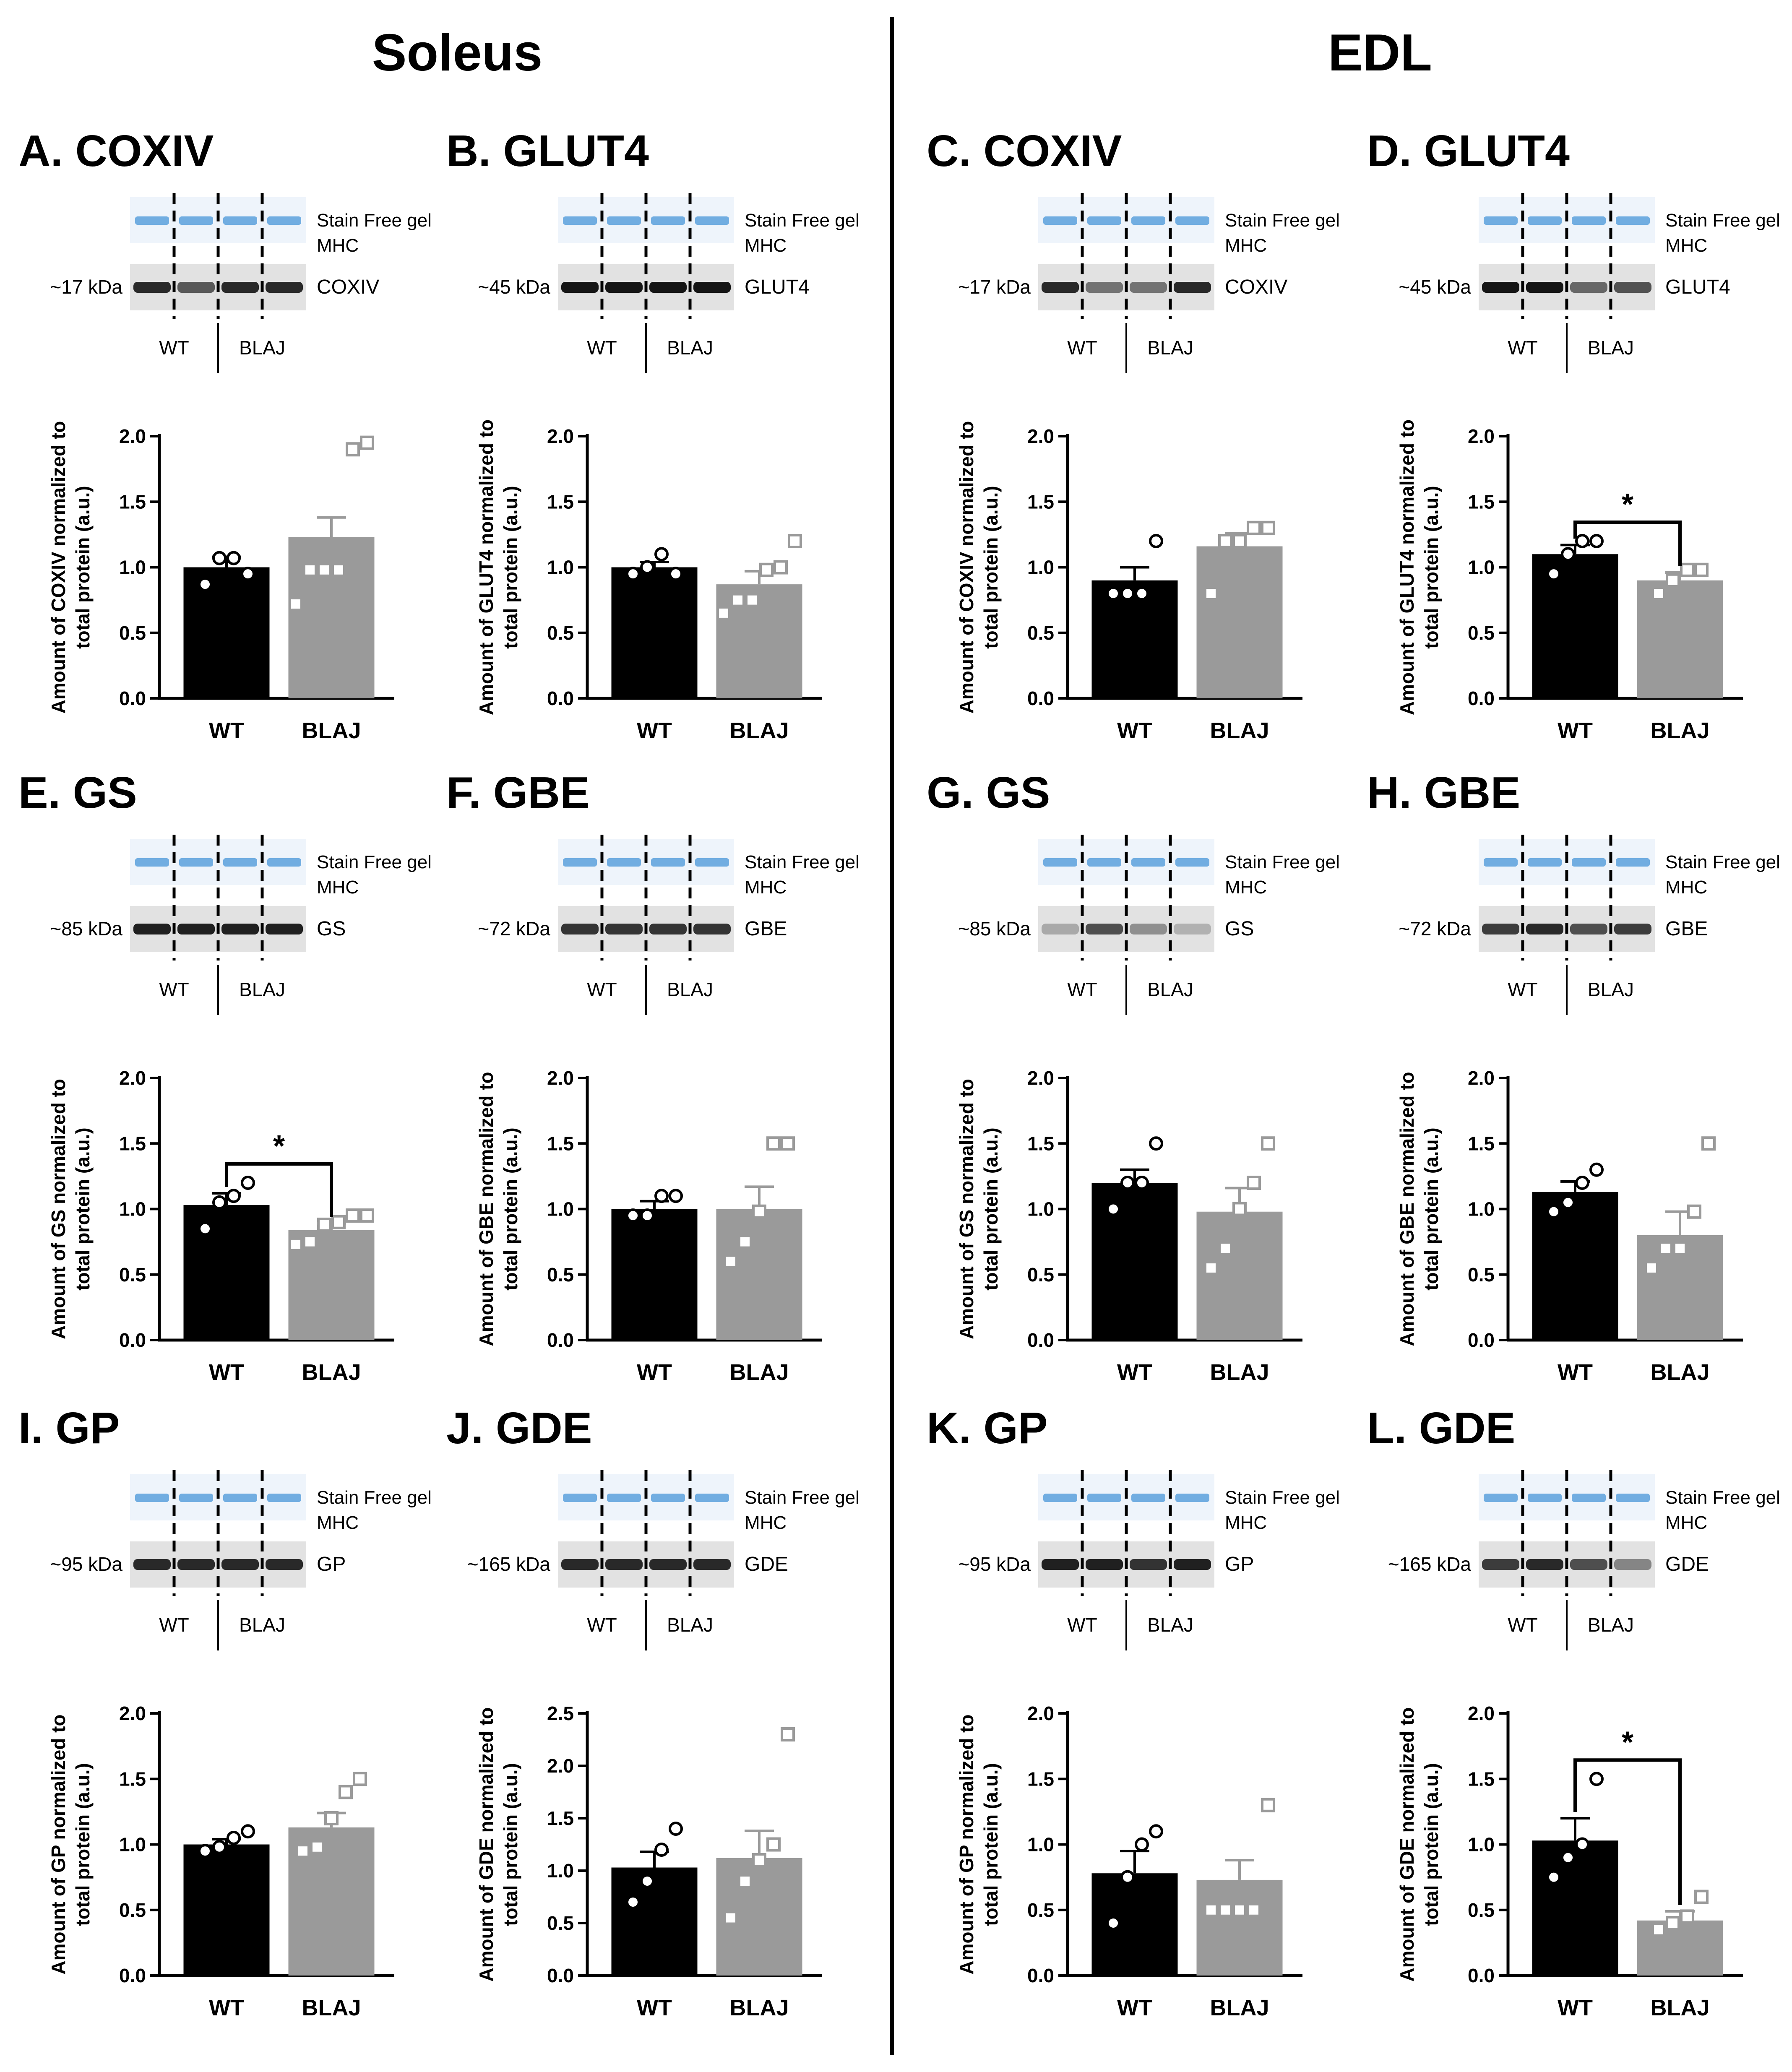  What do you see at coordinates (1256, 287) in the screenshot?
I see `protein-label: COXIV` at bounding box center [1256, 287].